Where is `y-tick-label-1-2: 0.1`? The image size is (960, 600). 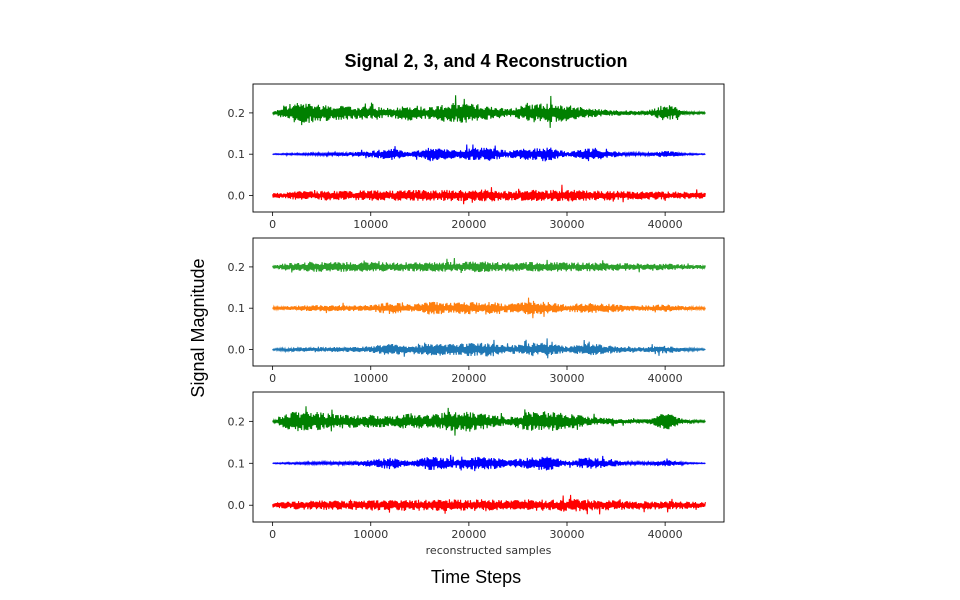
y-tick-label-1-2: 0.1 is located at coordinates (237, 154).